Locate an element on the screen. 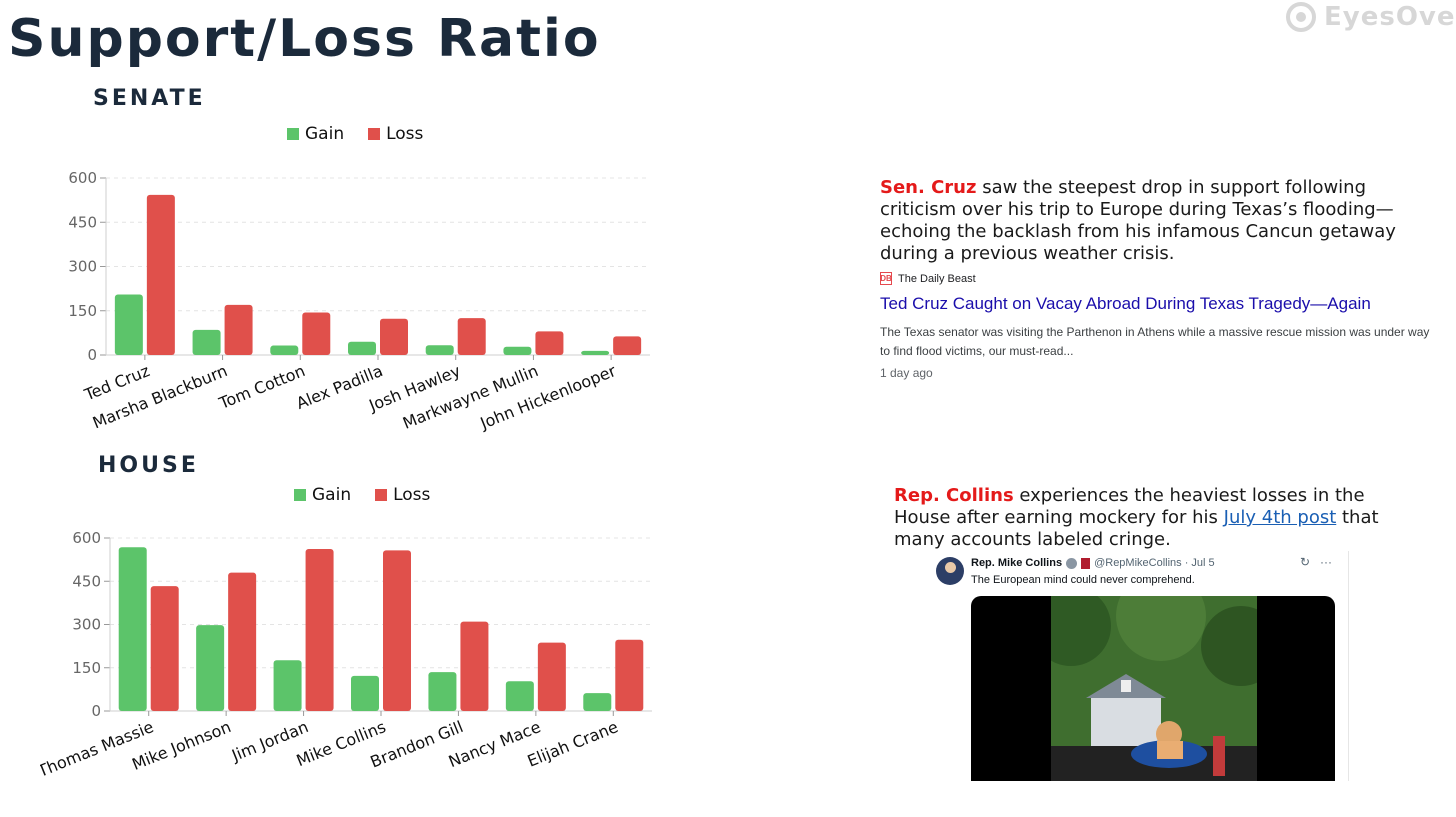 This screenshot has width=1456, height=817. x-tick-label: Marsha Blackburn is located at coordinates (160, 396).